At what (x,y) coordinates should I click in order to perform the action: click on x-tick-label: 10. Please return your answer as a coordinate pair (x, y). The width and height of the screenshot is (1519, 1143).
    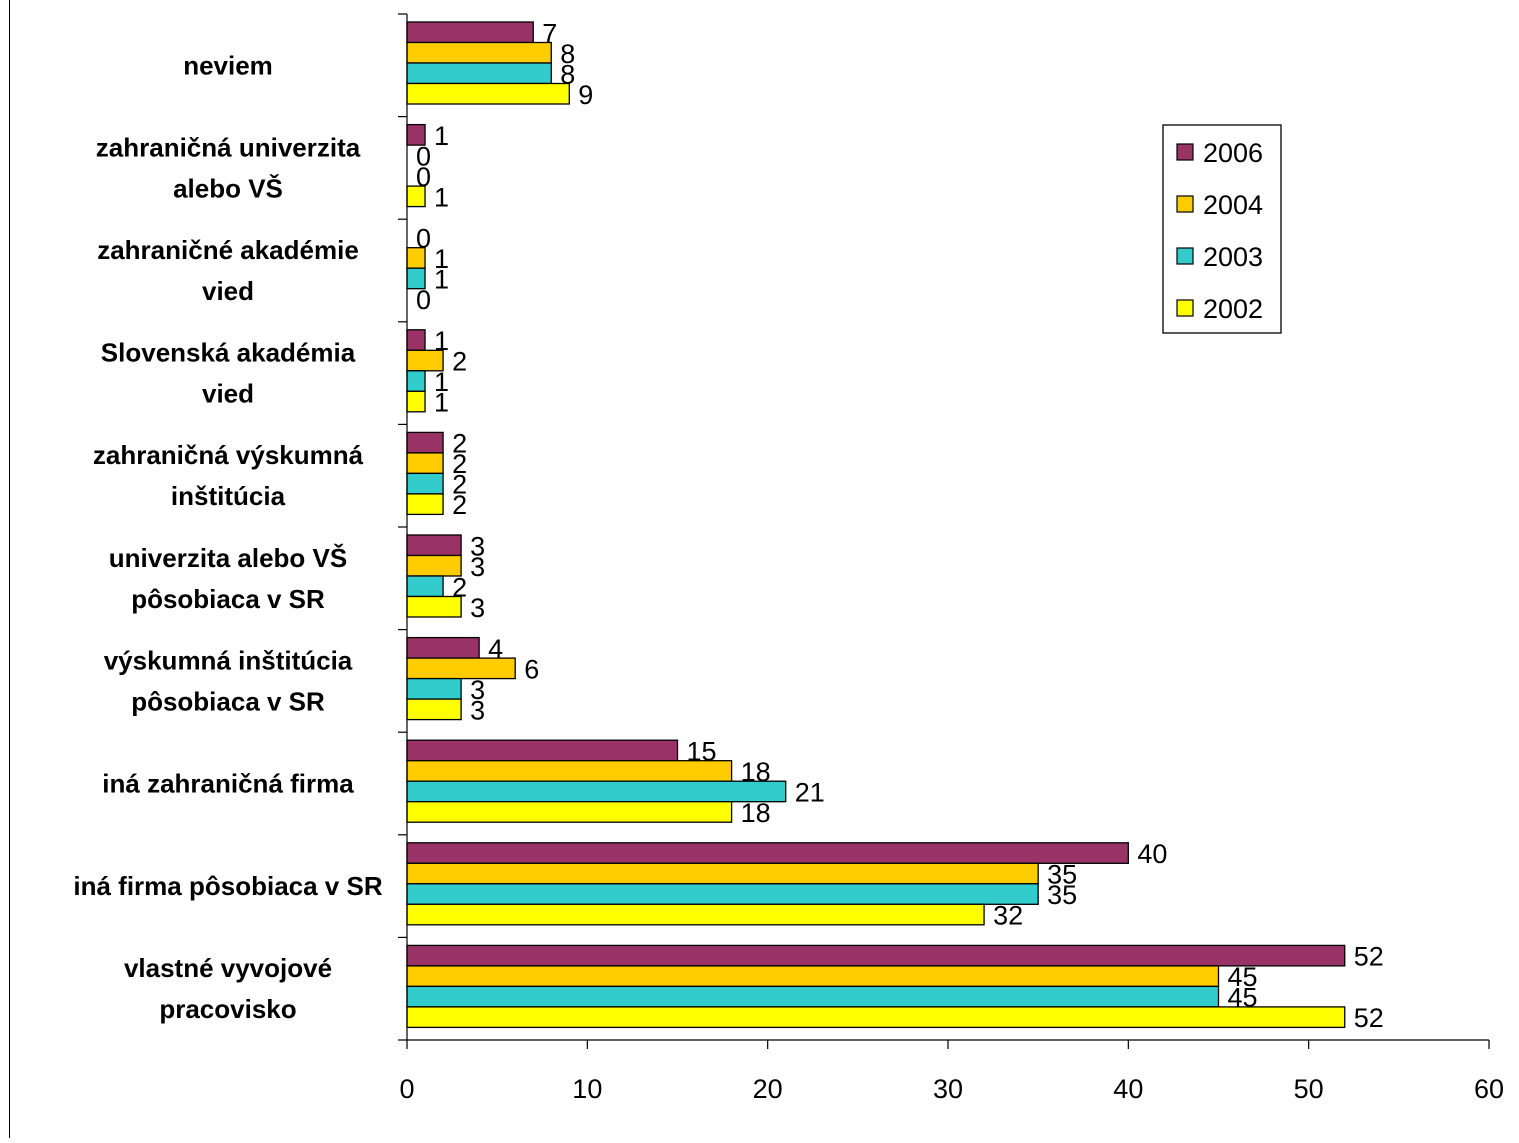
    Looking at the image, I should click on (587, 1089).